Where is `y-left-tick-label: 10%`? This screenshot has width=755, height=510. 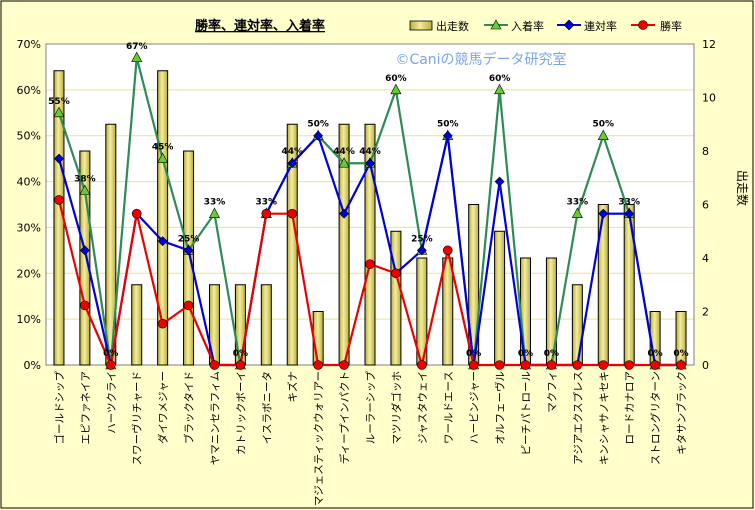 y-left-tick-label: 10% is located at coordinates (29, 319).